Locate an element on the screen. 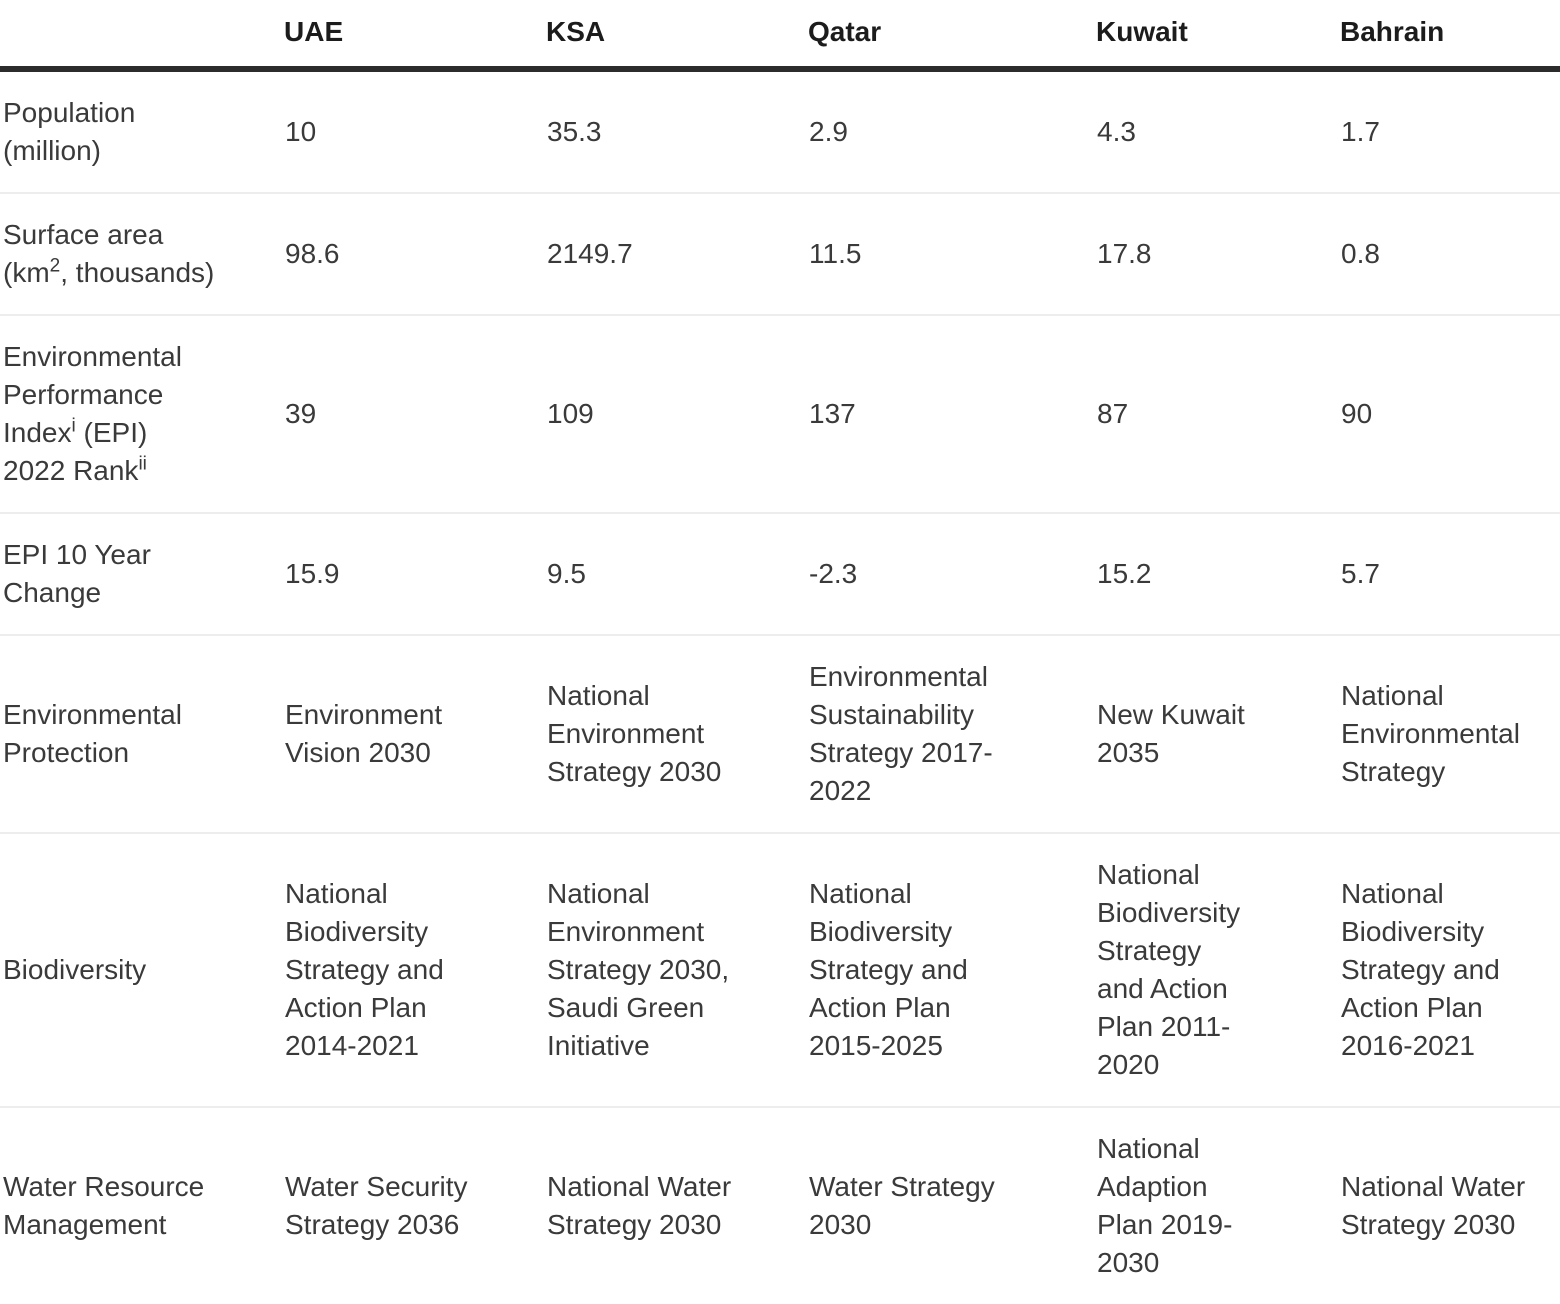 The height and width of the screenshot is (1304, 1560). epi-footnote-ii: ii is located at coordinates (142, 464).